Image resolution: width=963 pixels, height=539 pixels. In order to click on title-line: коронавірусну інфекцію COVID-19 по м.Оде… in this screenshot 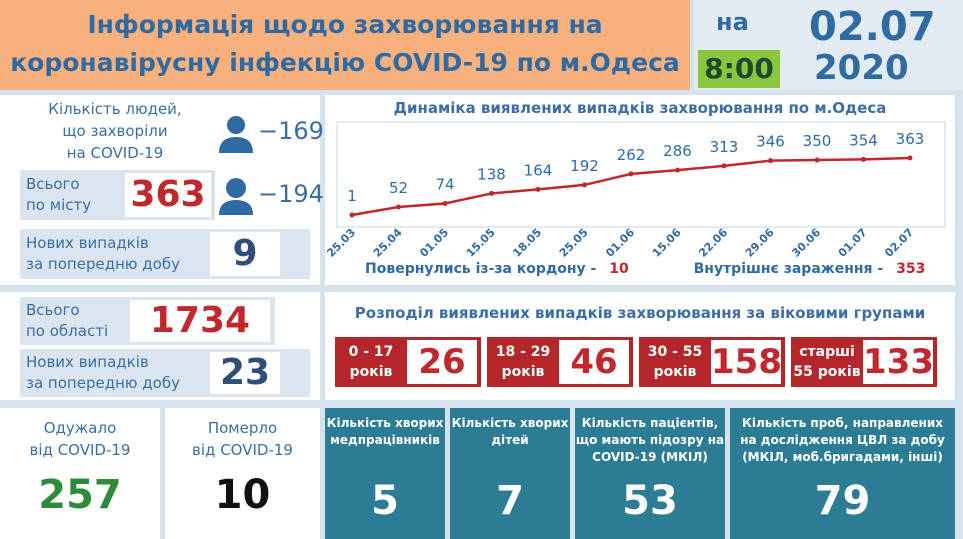, I will do `click(345, 62)`.